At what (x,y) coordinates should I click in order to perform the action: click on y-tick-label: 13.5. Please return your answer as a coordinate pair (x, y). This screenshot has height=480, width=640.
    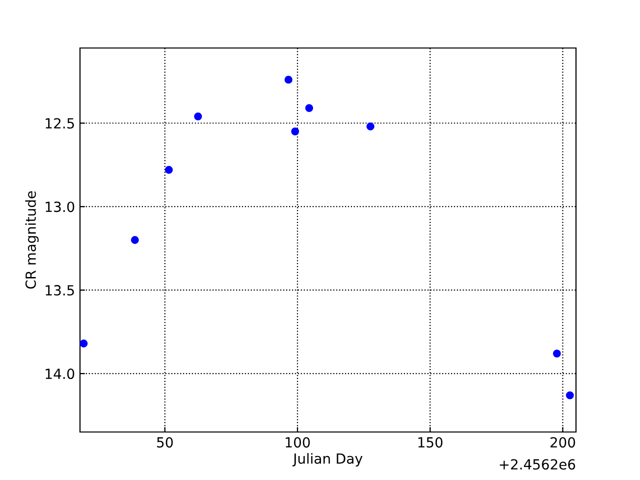
    Looking at the image, I should click on (60, 290).